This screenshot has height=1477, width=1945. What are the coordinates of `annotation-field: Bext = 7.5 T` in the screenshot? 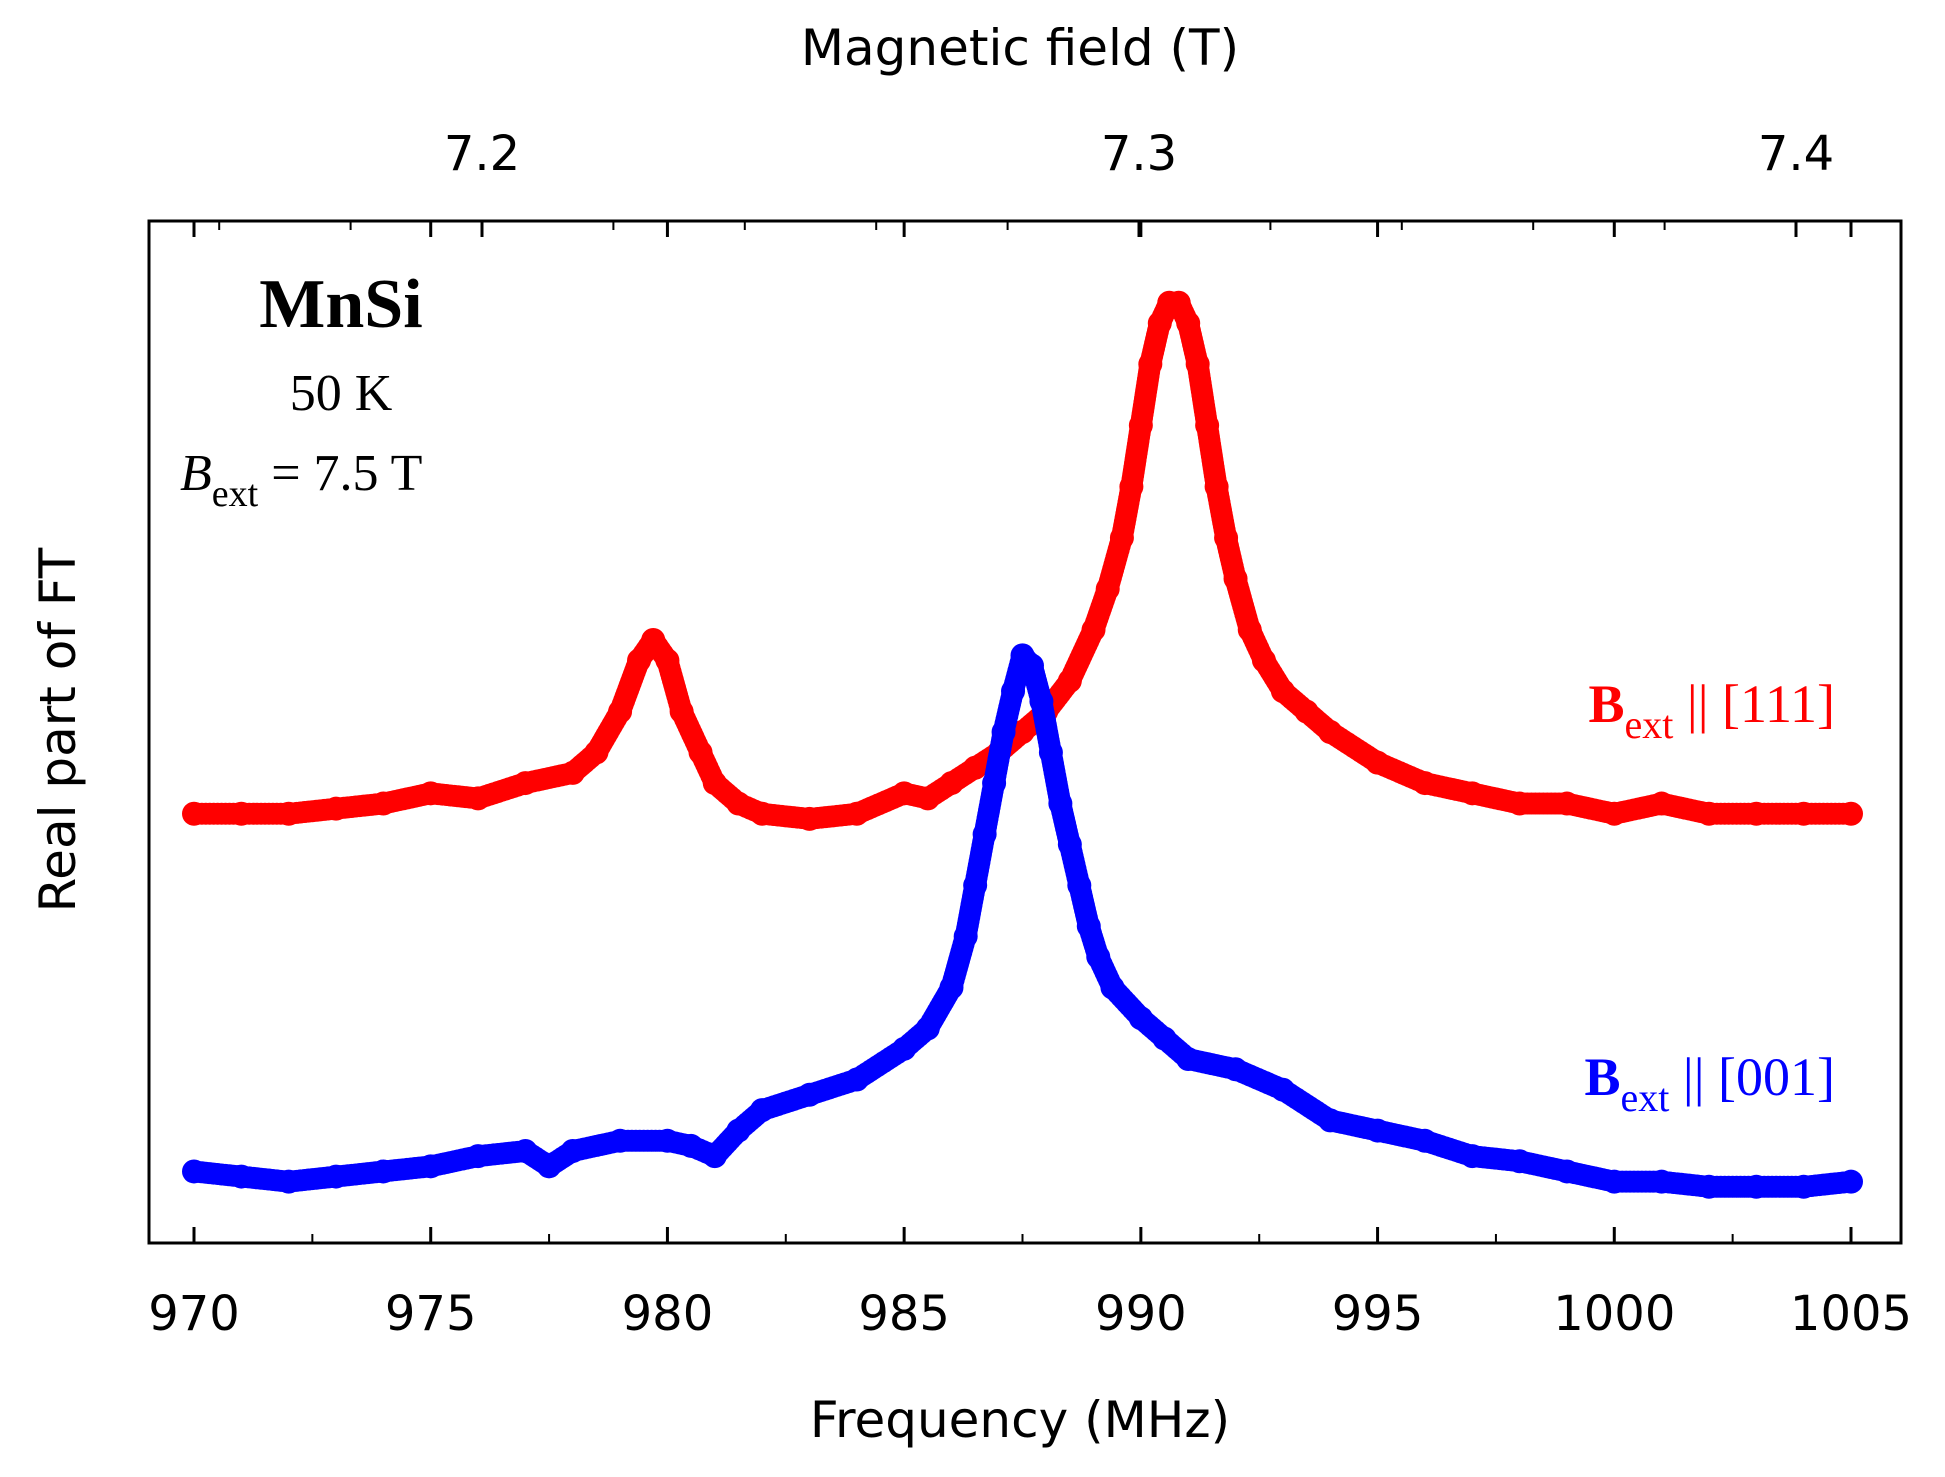 It's located at (301, 480).